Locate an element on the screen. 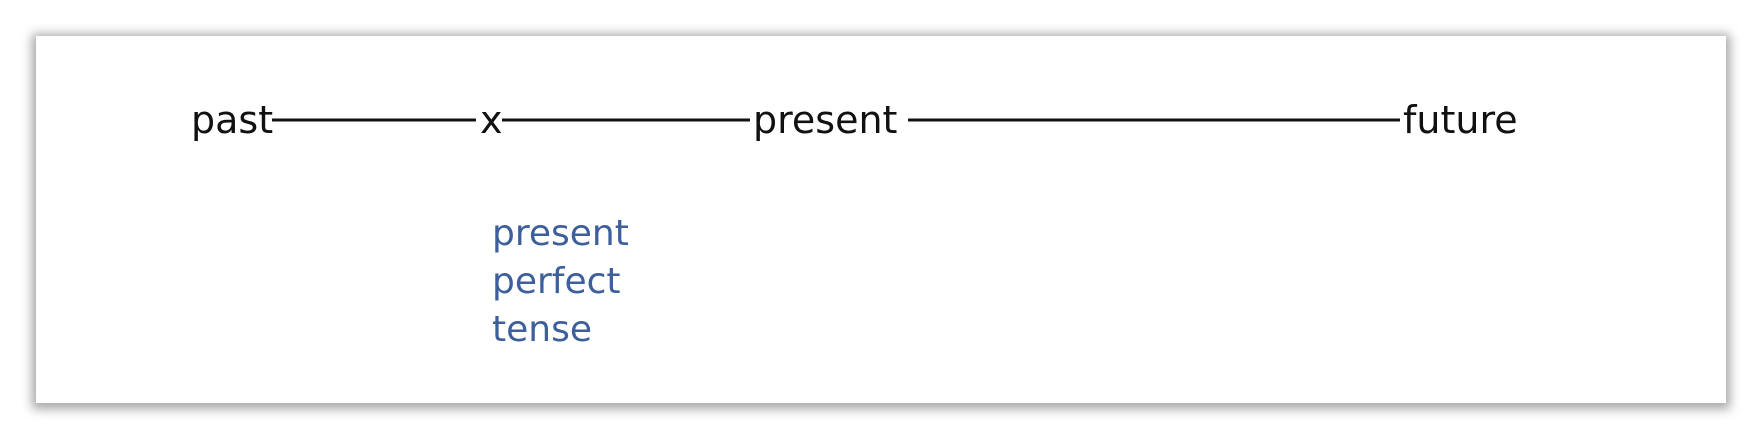 This screenshot has width=1760, height=439. timeline-marker-x: x is located at coordinates (491, 120).